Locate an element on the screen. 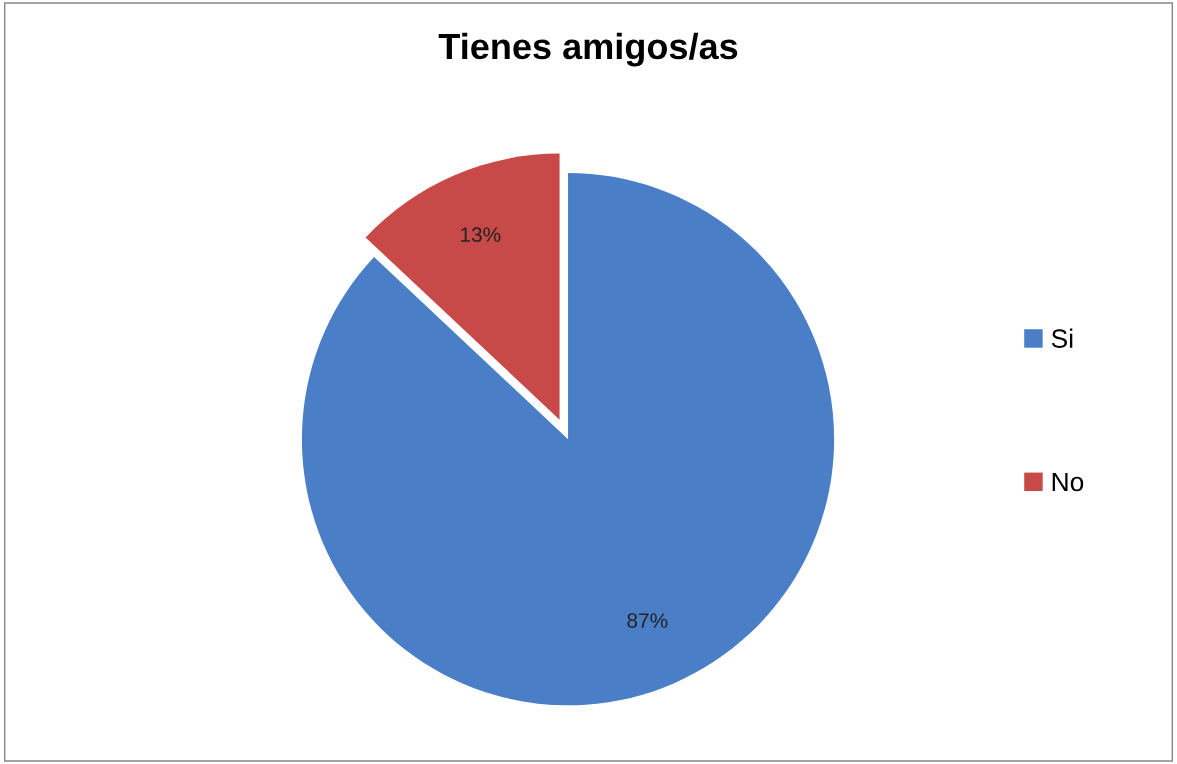 The image size is (1177, 764). legend-label: No is located at coordinates (1068, 482).